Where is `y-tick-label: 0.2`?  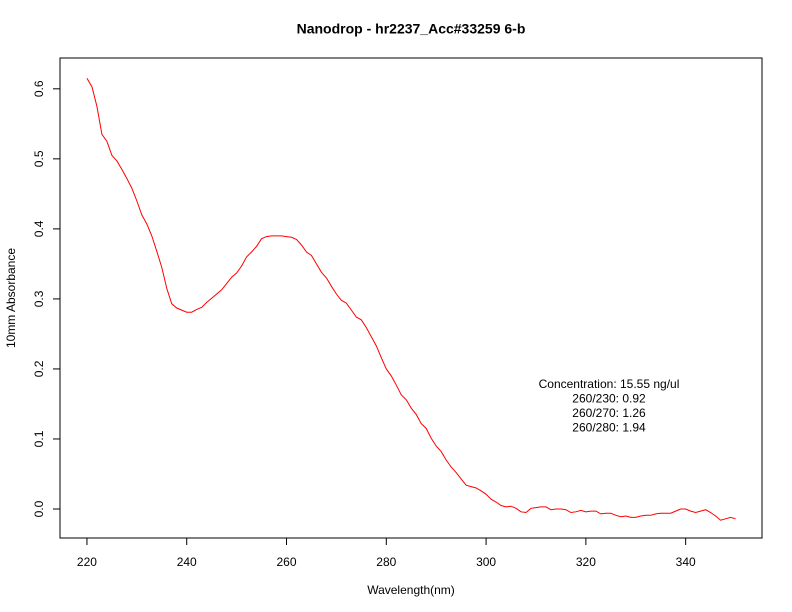
y-tick-label: 0.2 is located at coordinates (39, 368).